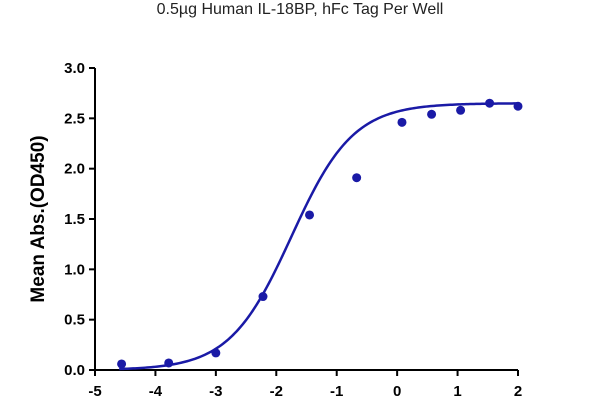 Image resolution: width=600 pixels, height=400 pixels. I want to click on x-tick-label: -5, so click(94, 391).